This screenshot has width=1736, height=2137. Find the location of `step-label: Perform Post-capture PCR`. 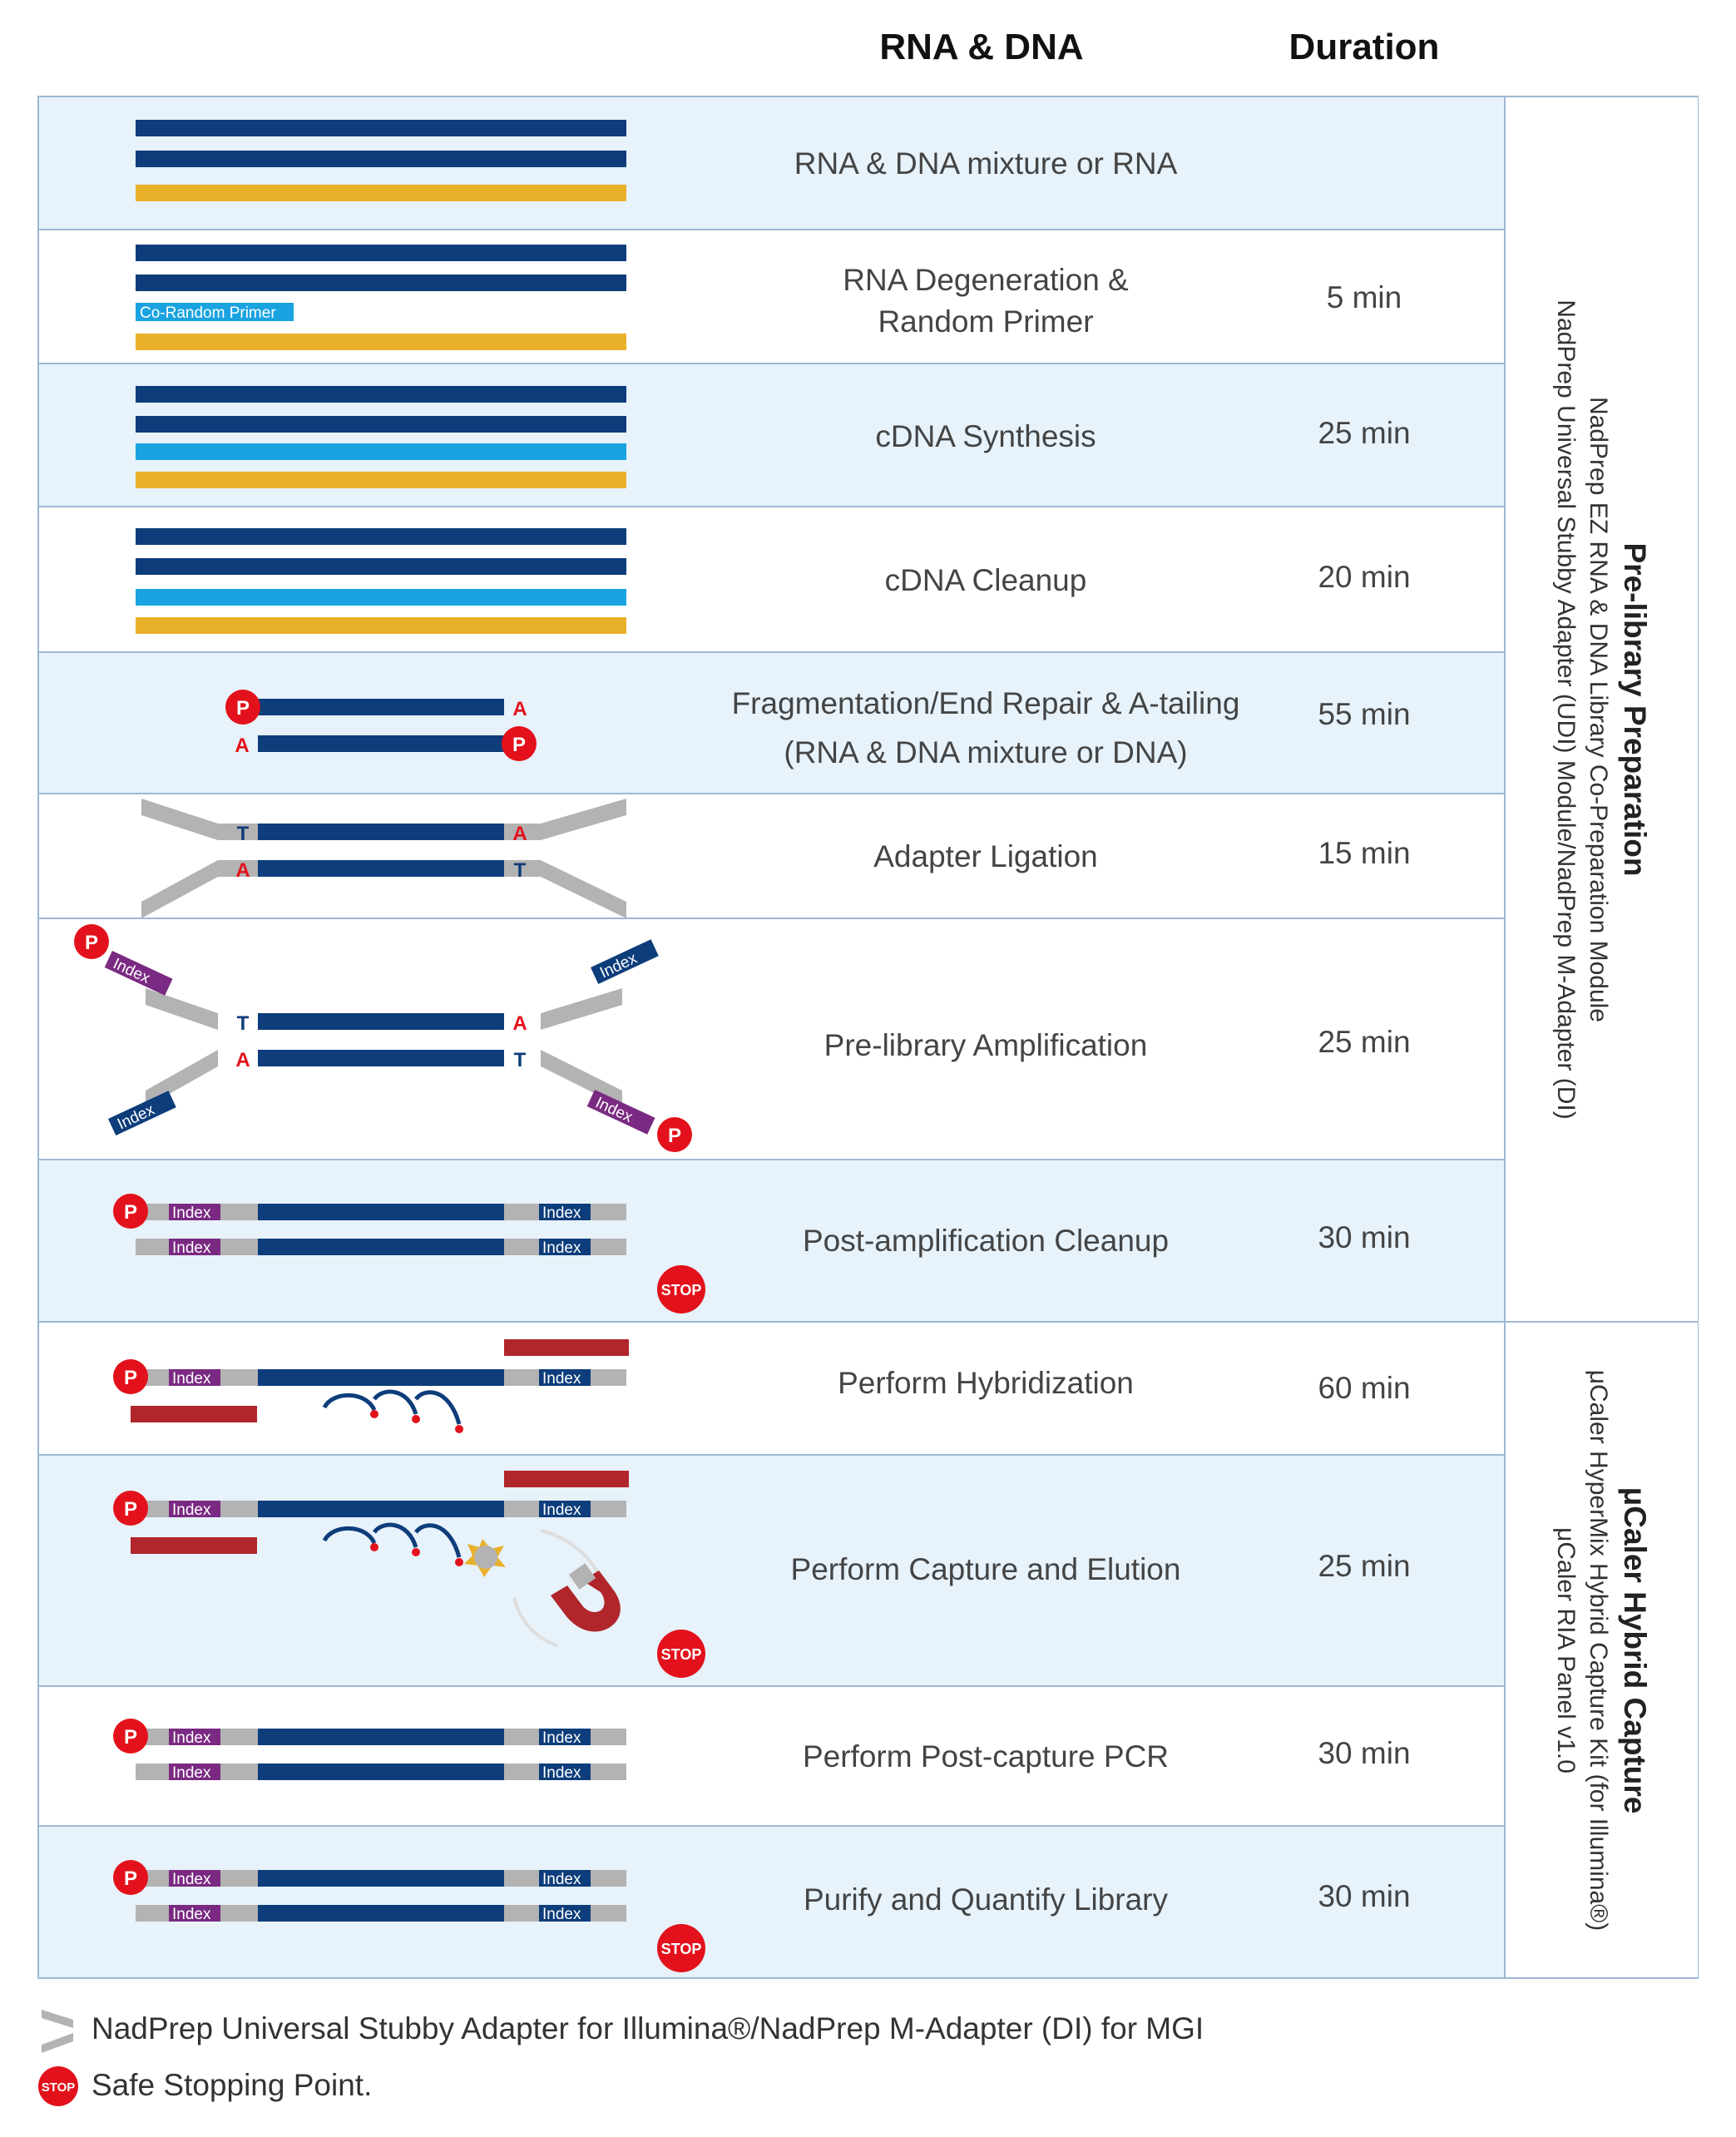

step-label: Perform Post-capture PCR is located at coordinates (986, 1756).